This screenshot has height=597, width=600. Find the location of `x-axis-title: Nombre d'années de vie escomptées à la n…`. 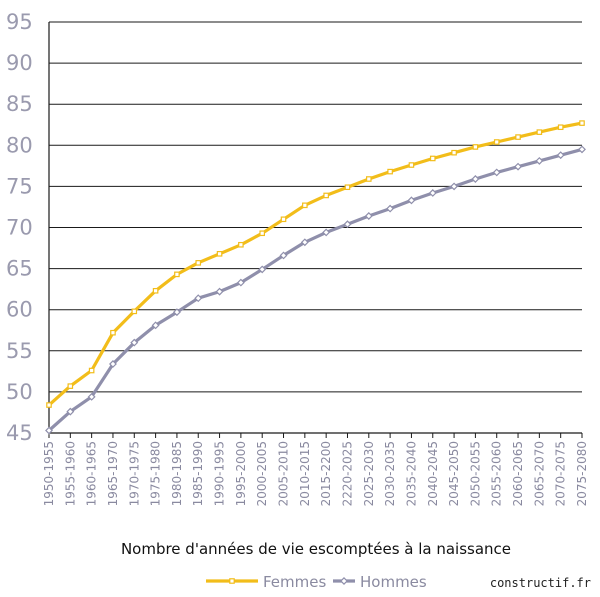

x-axis-title: Nombre d'années de vie escomptées à la n… is located at coordinates (316, 549).